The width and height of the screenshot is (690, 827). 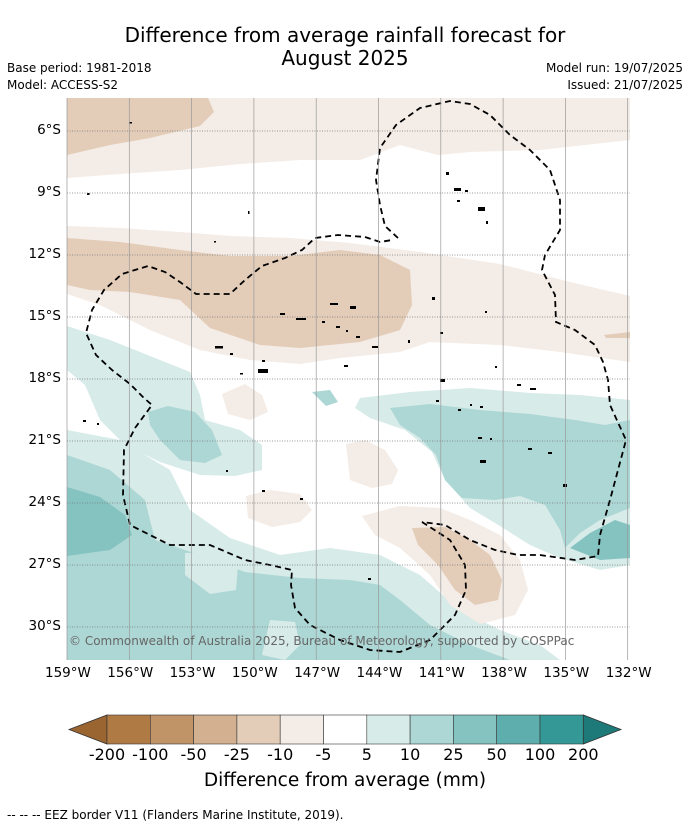 What do you see at coordinates (323, 754) in the screenshot?
I see `colorbar-tick-label: -5` at bounding box center [323, 754].